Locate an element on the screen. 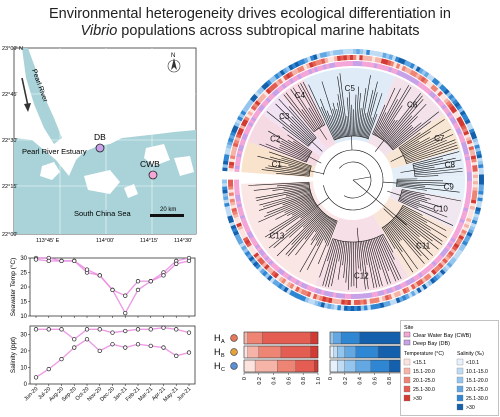  map-island is located at coordinates (184, 166).